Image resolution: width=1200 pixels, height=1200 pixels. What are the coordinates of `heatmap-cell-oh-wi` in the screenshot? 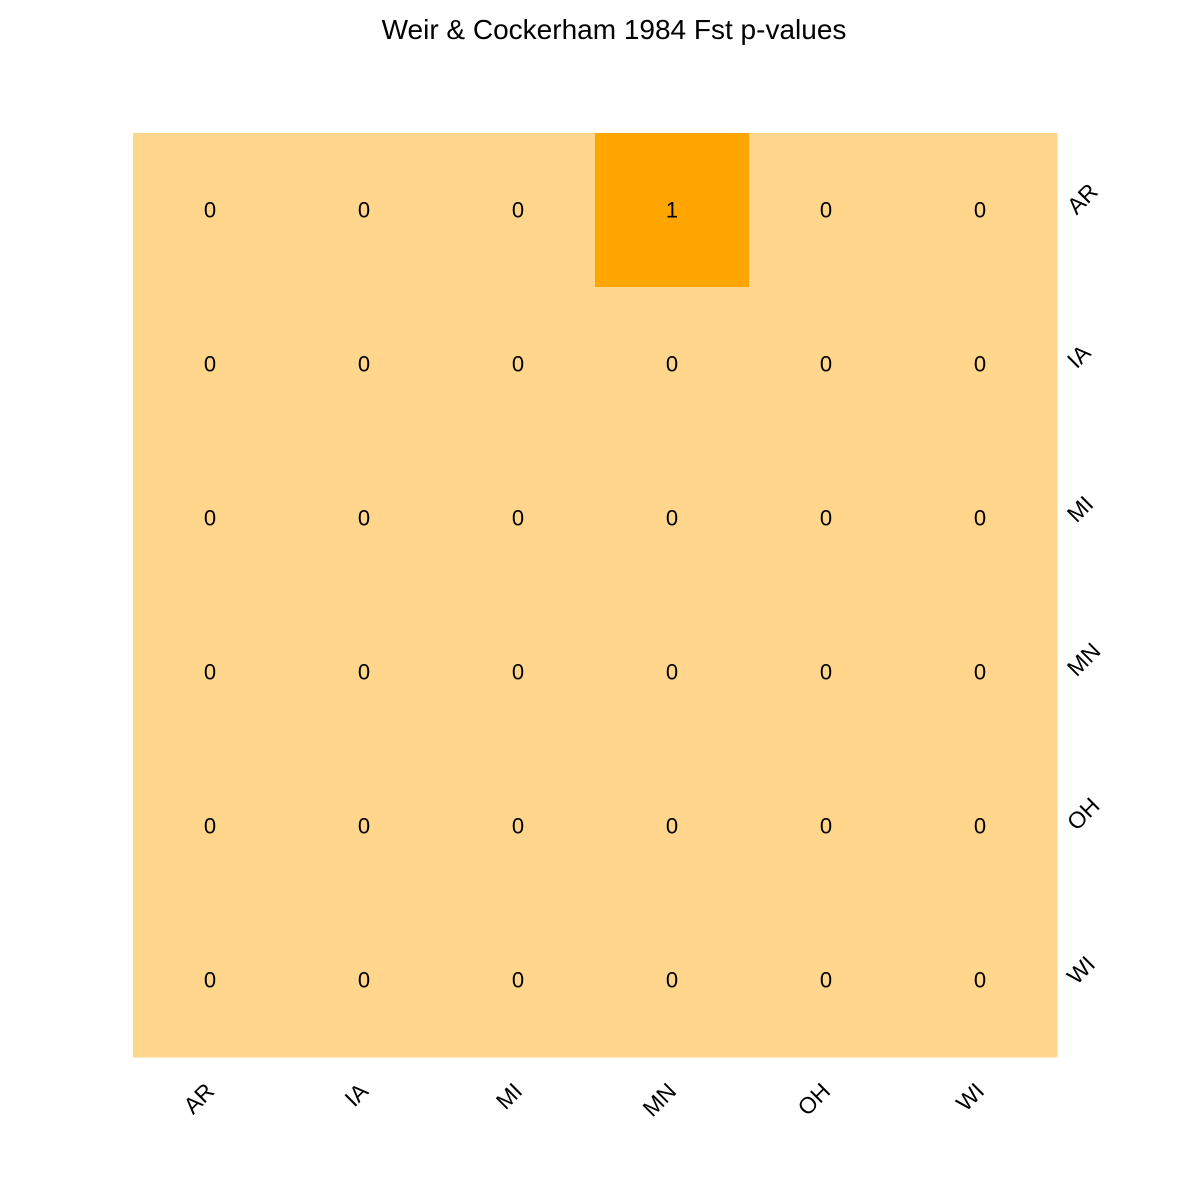 It's located at (980, 826).